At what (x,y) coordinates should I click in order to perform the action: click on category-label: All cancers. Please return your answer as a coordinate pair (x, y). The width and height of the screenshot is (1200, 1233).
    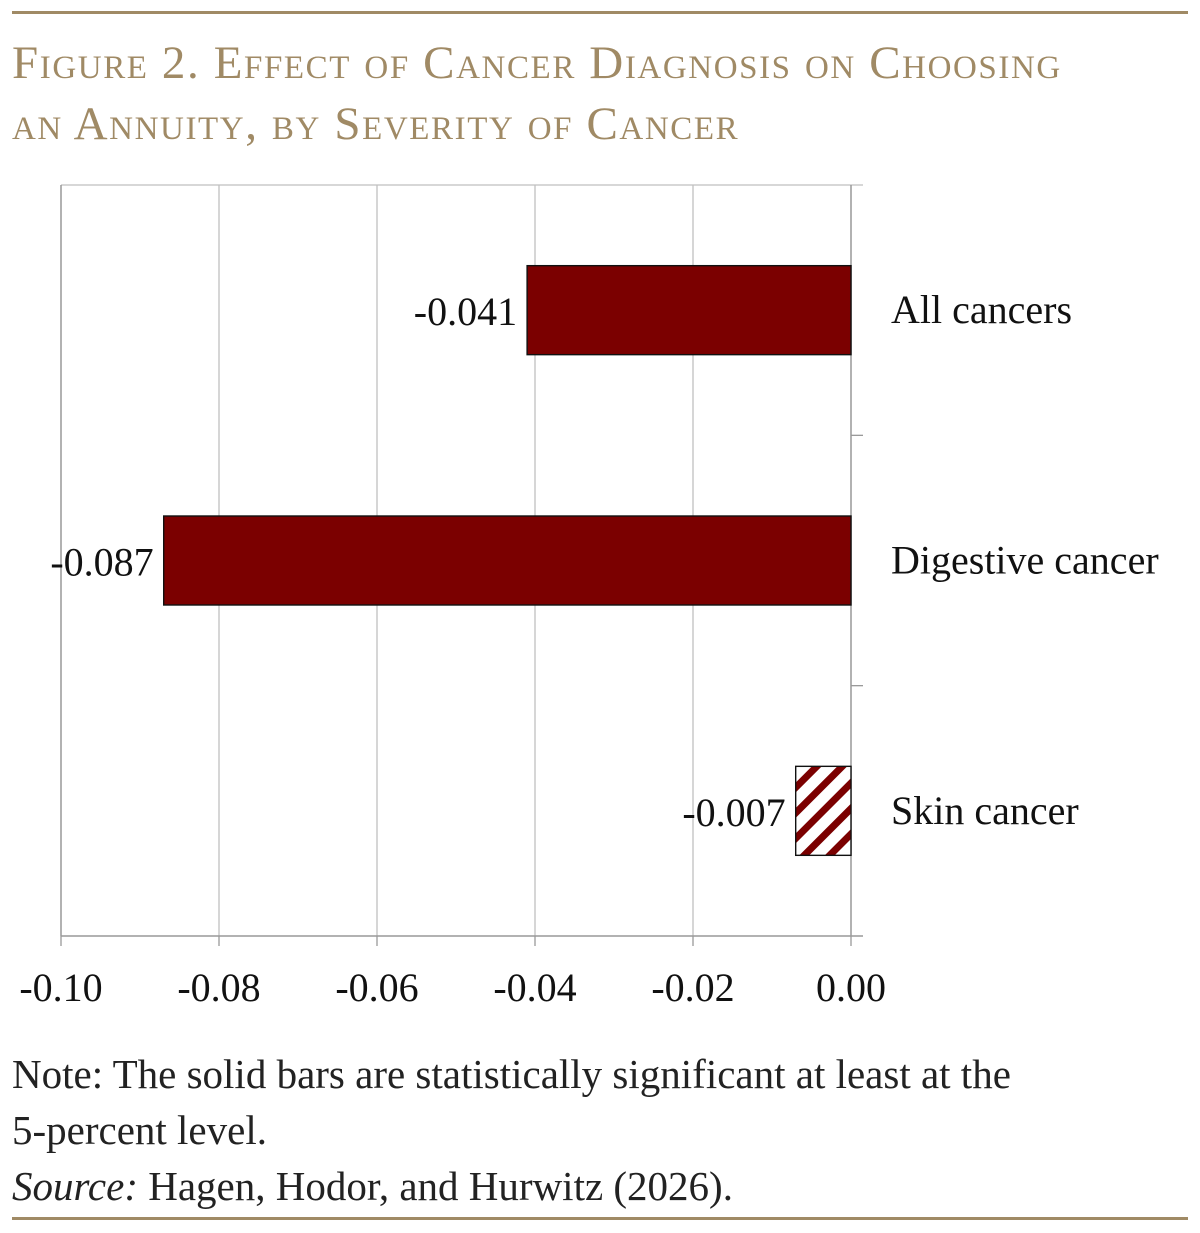
    Looking at the image, I should click on (981, 309).